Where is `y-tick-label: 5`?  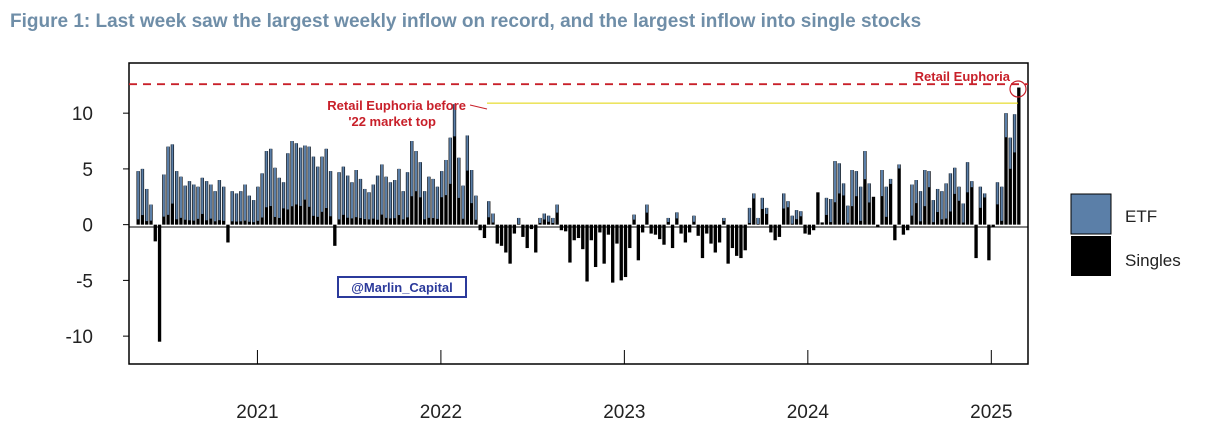
y-tick-label: 5 is located at coordinates (87, 170).